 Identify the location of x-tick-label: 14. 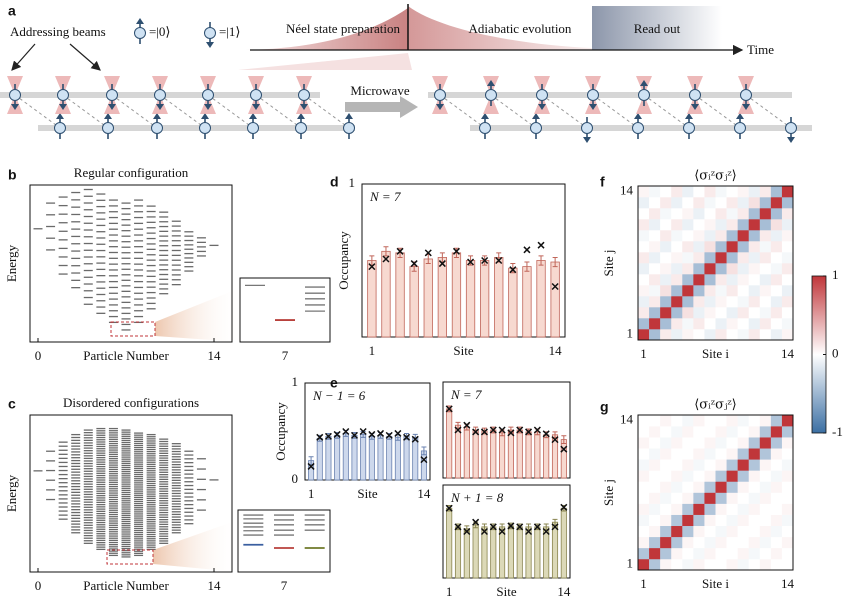
(788, 353).